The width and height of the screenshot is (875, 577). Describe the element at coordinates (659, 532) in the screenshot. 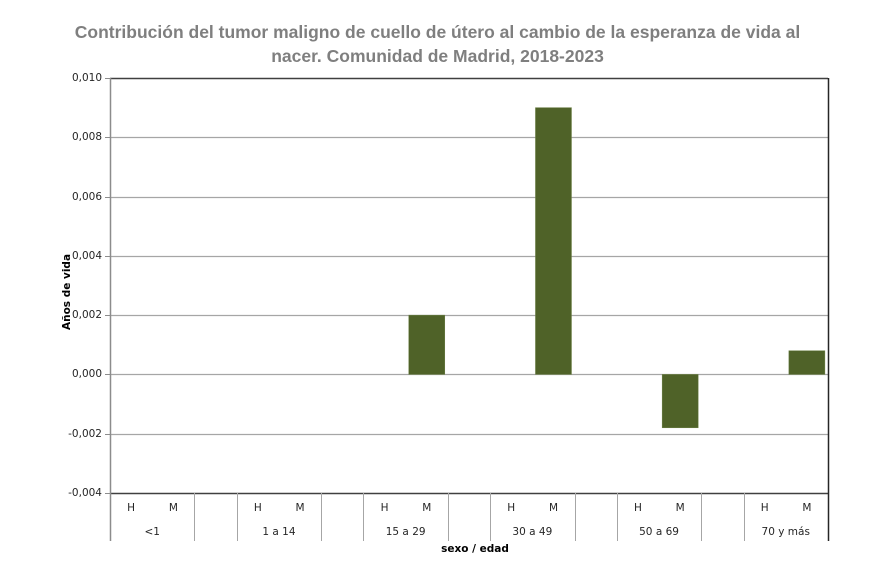

I see `x-group-label: 50 a 69` at that location.